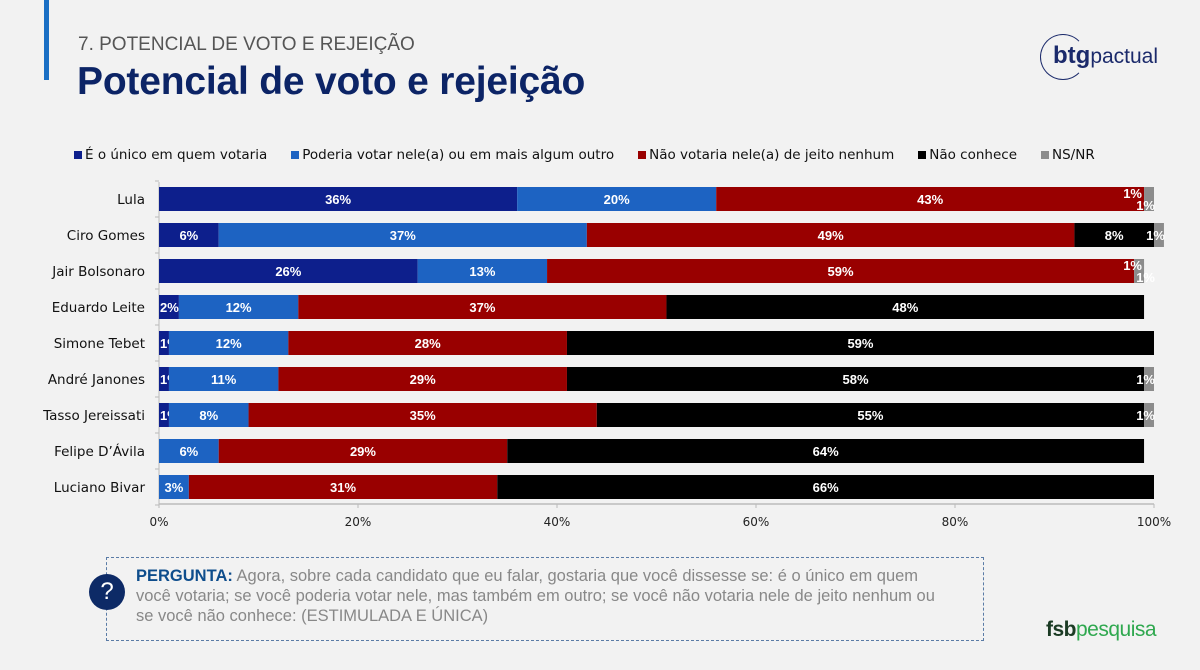 This screenshot has height=670, width=1200. Describe the element at coordinates (98, 308) in the screenshot. I see `category-label: Eduardo Leite` at that location.